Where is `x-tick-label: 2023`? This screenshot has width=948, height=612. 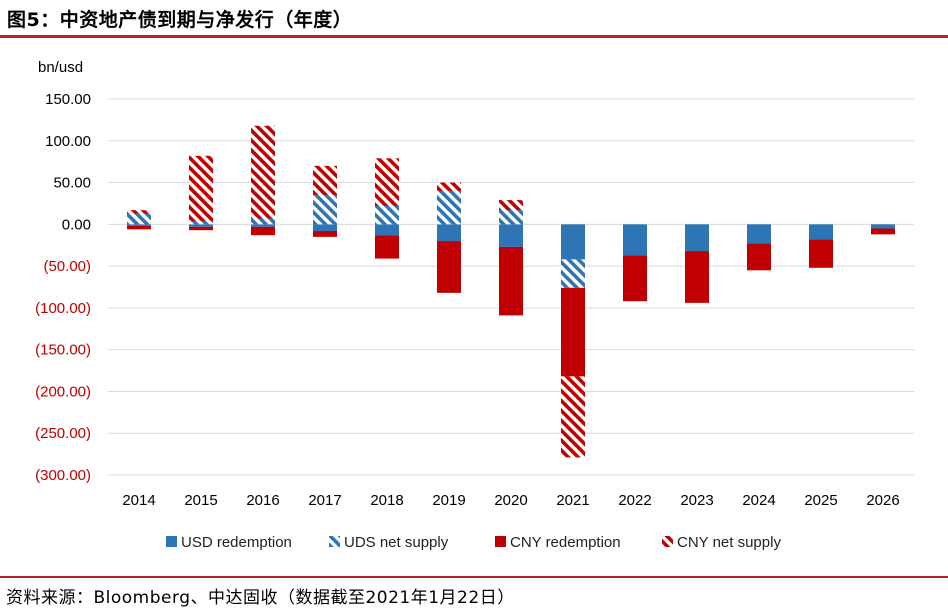 x-tick-label: 2023 is located at coordinates (696, 500).